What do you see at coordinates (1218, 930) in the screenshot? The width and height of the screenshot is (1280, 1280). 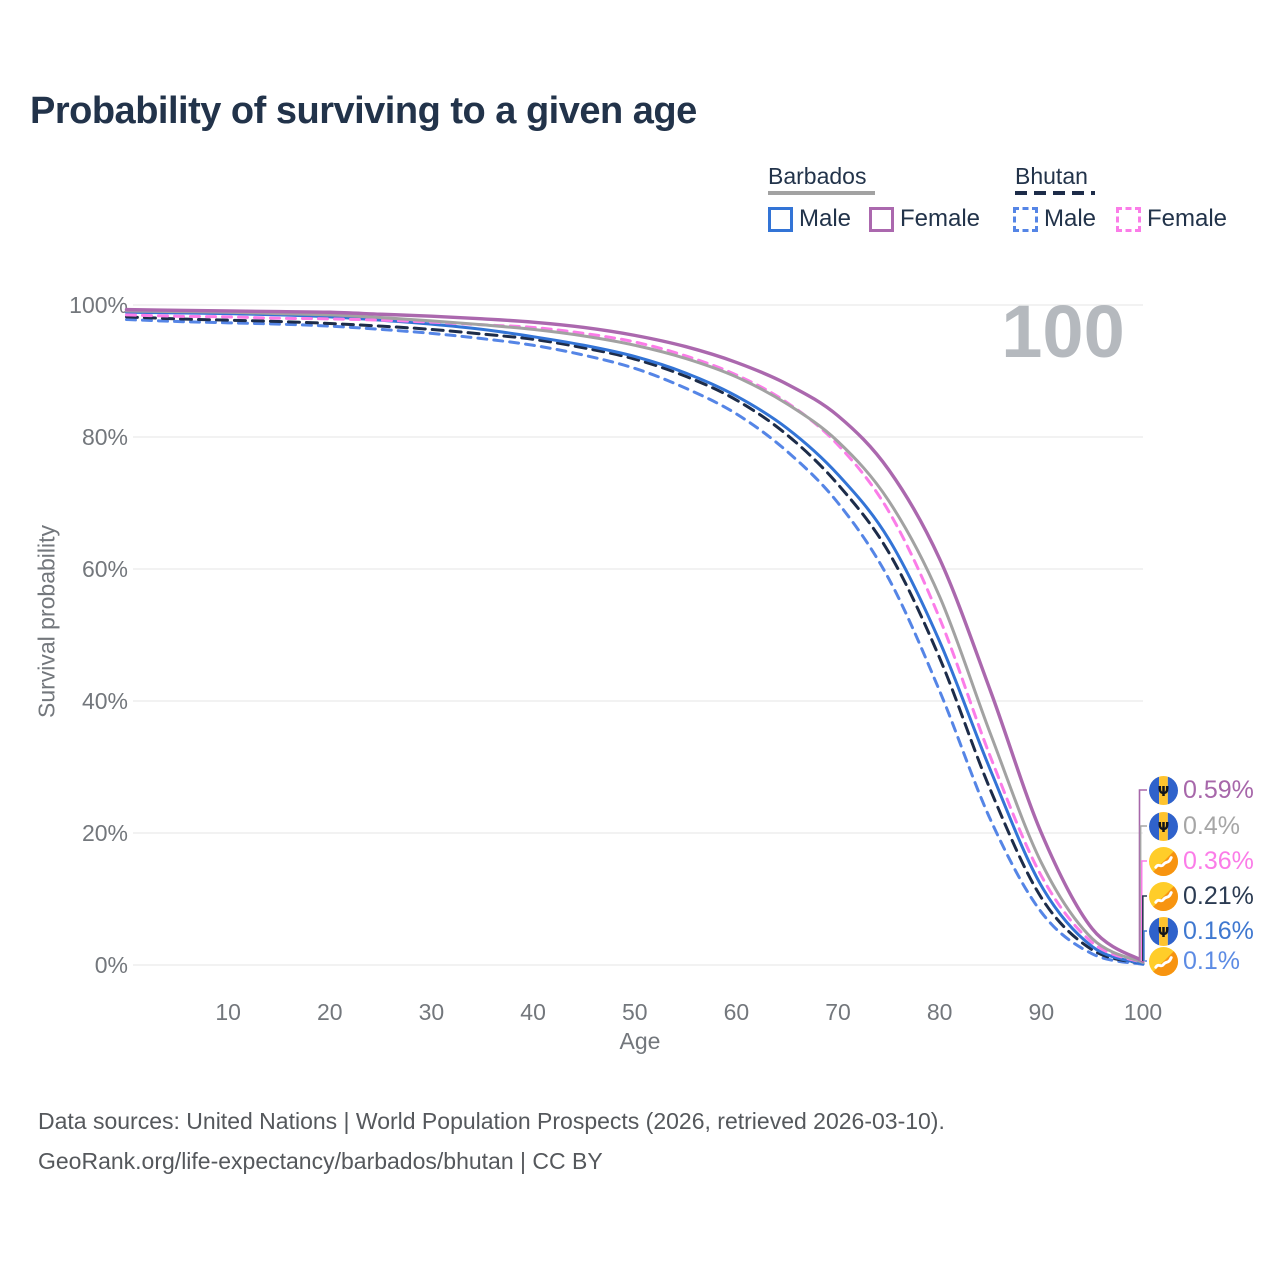 I see `end-label-value: 0.16%` at bounding box center [1218, 930].